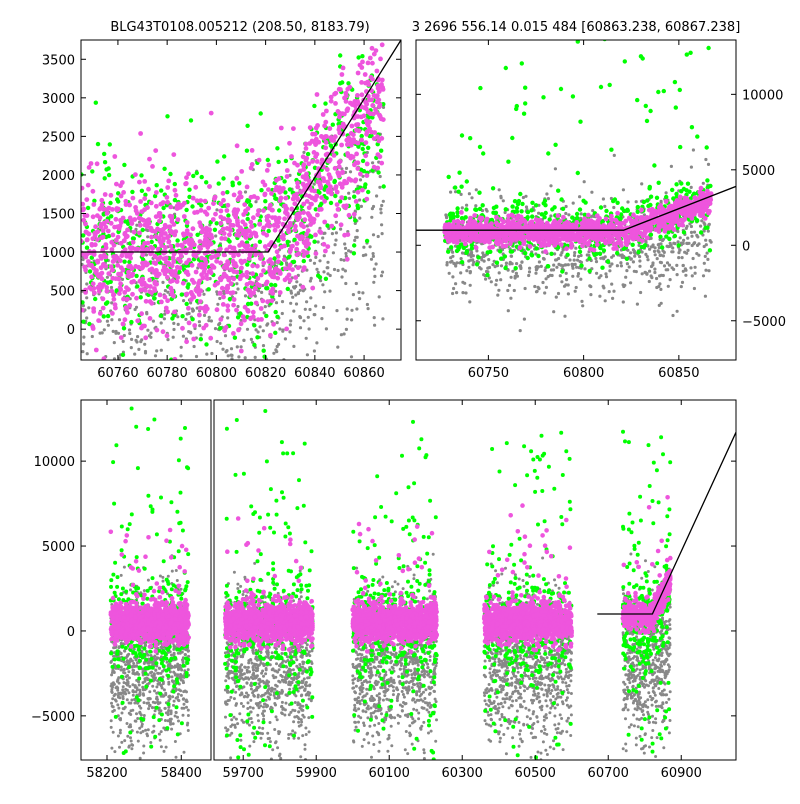  Describe the element at coordinates (239, 27) in the screenshot. I see `title-left: BLG43T0108.005212 (208.50, 8183.79)` at that location.